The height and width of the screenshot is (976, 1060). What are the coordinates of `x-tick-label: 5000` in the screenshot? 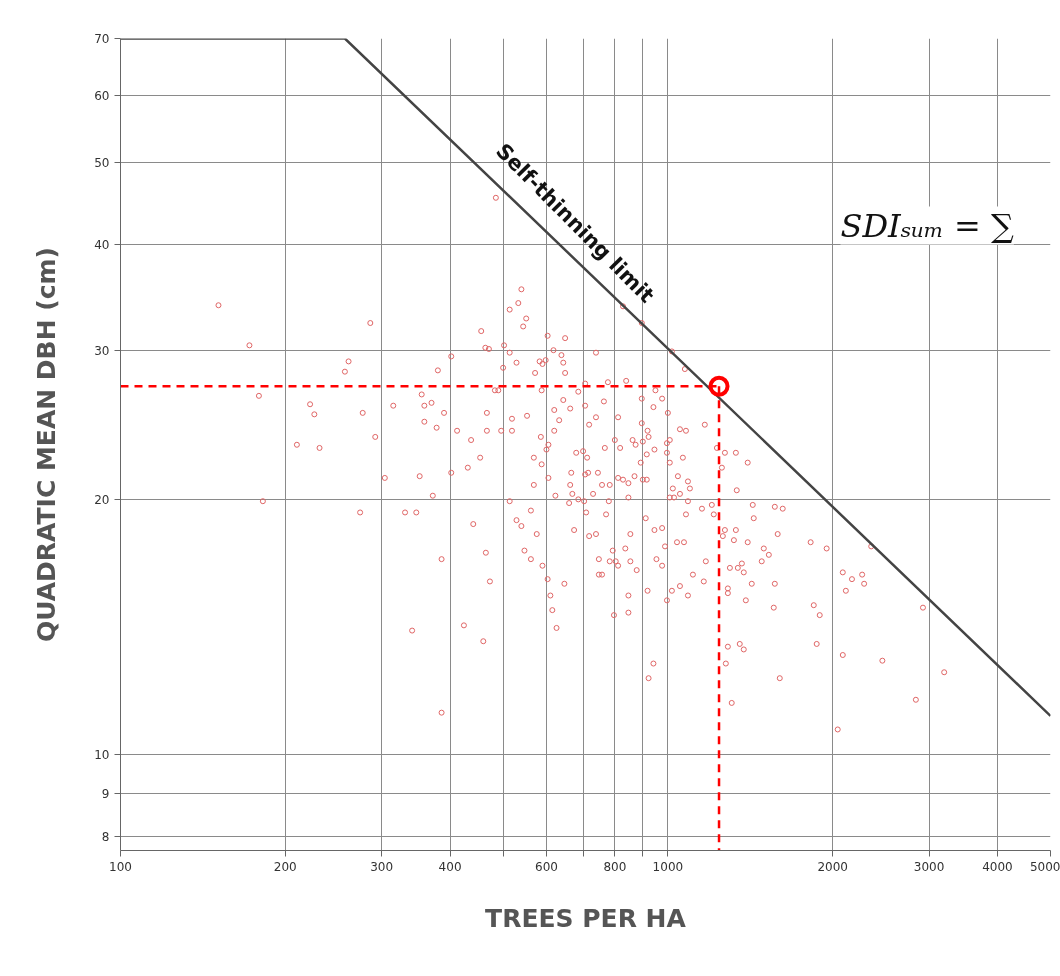 It's located at (1044, 866).